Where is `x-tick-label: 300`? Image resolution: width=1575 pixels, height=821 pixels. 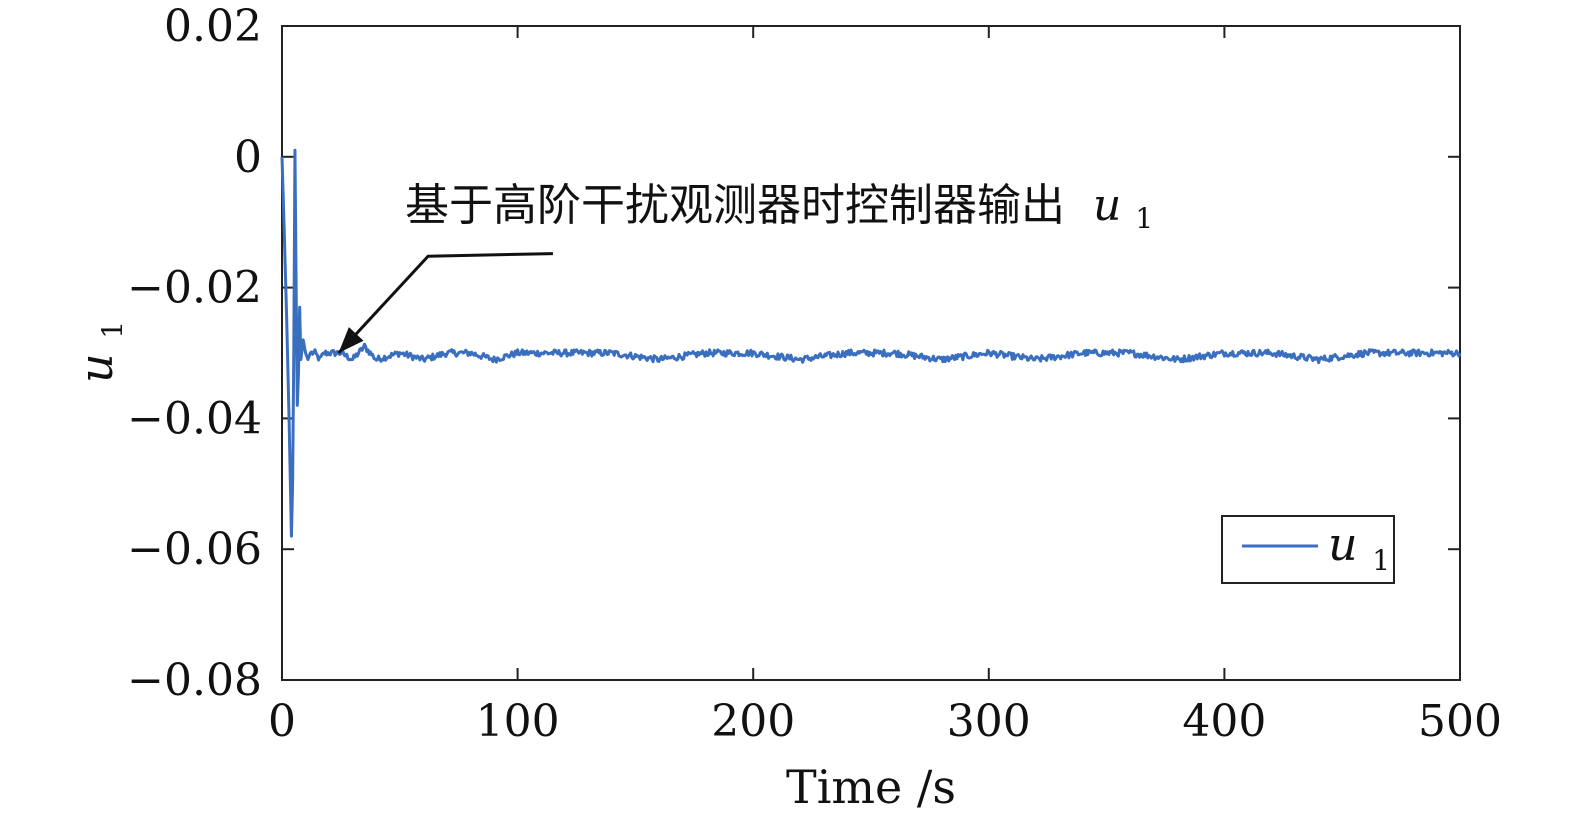
x-tick-label: 300 is located at coordinates (989, 721).